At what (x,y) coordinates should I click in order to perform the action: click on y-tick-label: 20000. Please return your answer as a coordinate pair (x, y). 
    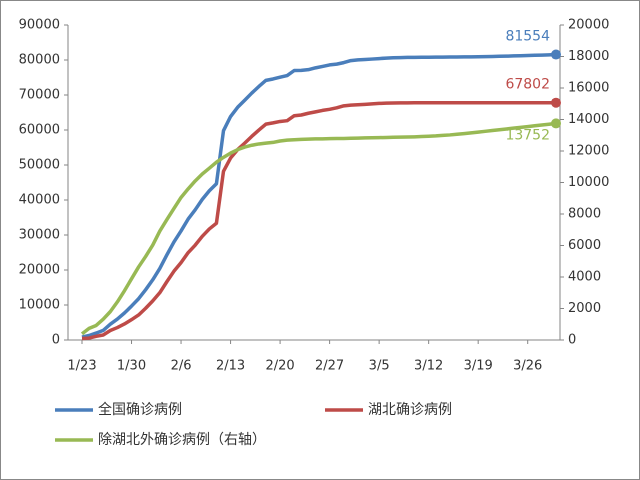
    Looking at the image, I should click on (39, 270).